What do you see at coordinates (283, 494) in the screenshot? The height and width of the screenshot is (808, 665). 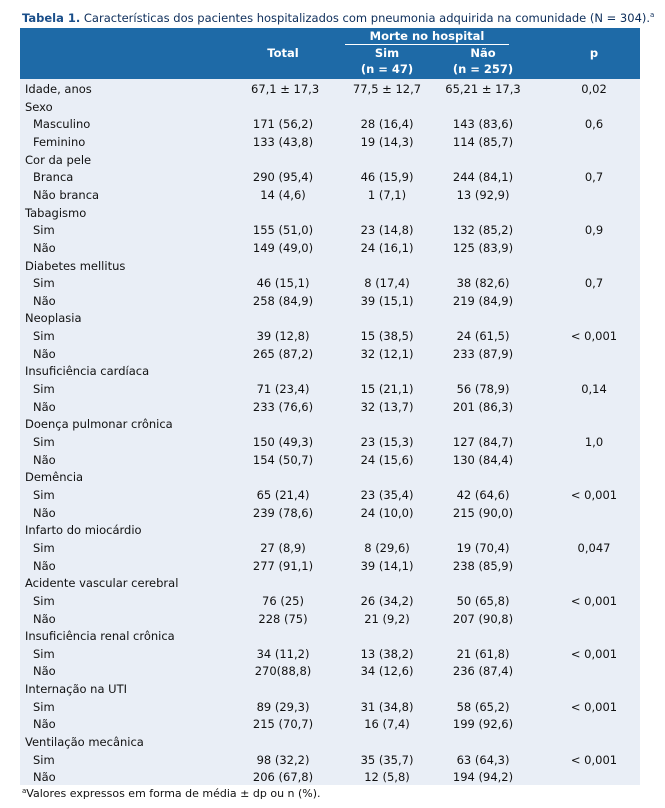 I see `cell-total: 65 (21,4)` at bounding box center [283, 494].